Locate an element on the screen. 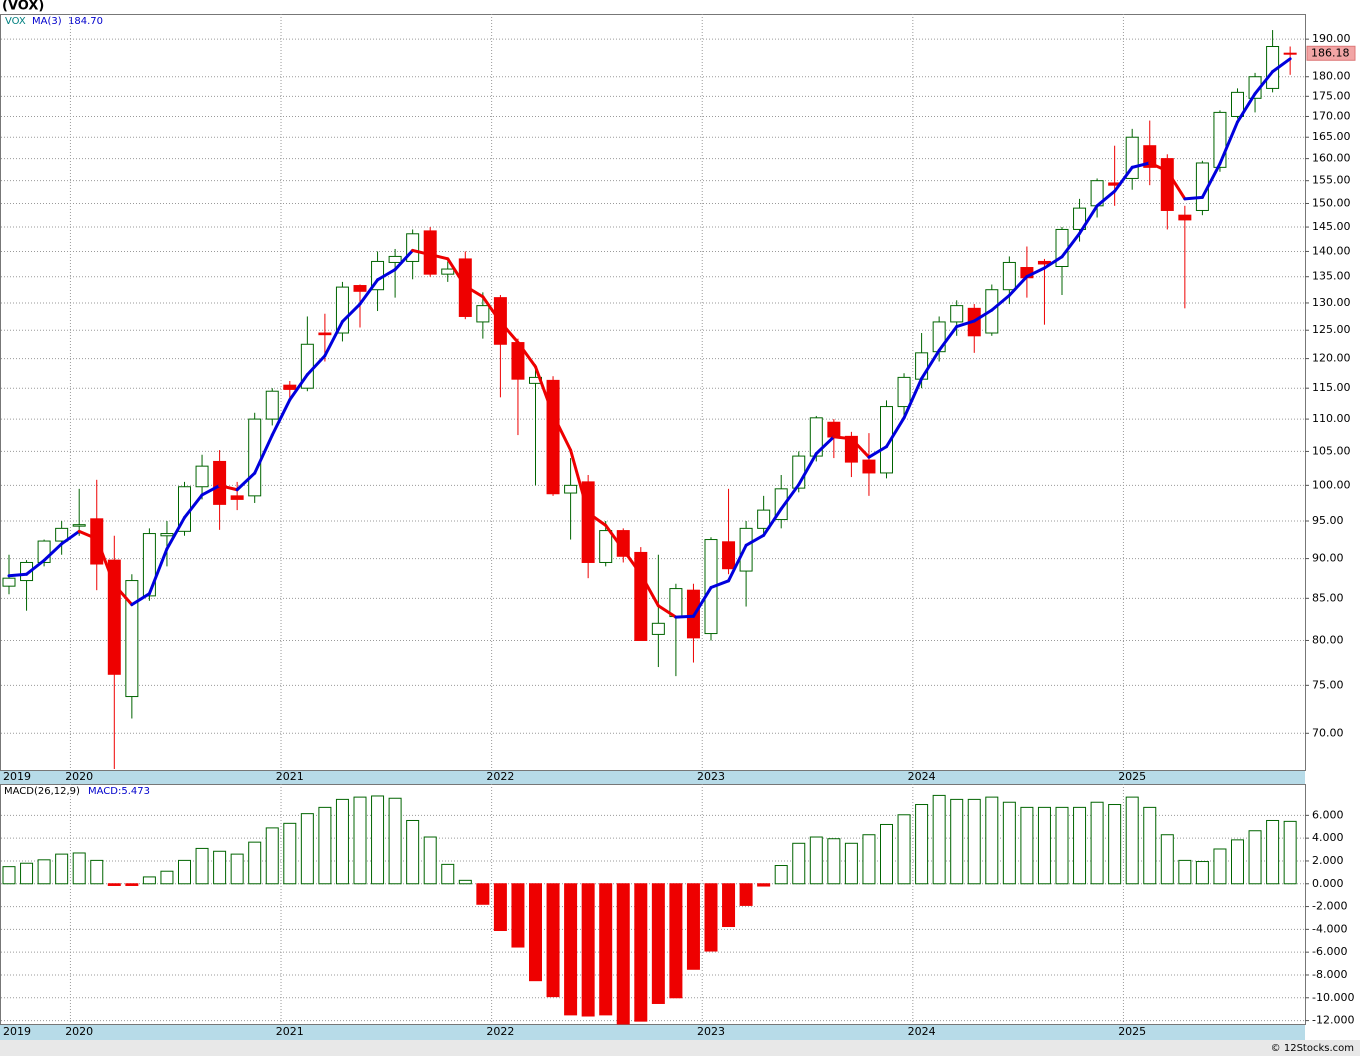 Image resolution: width=1360 pixels, height=1056 pixels. x-tick-label: 2025 is located at coordinates (1132, 1031).